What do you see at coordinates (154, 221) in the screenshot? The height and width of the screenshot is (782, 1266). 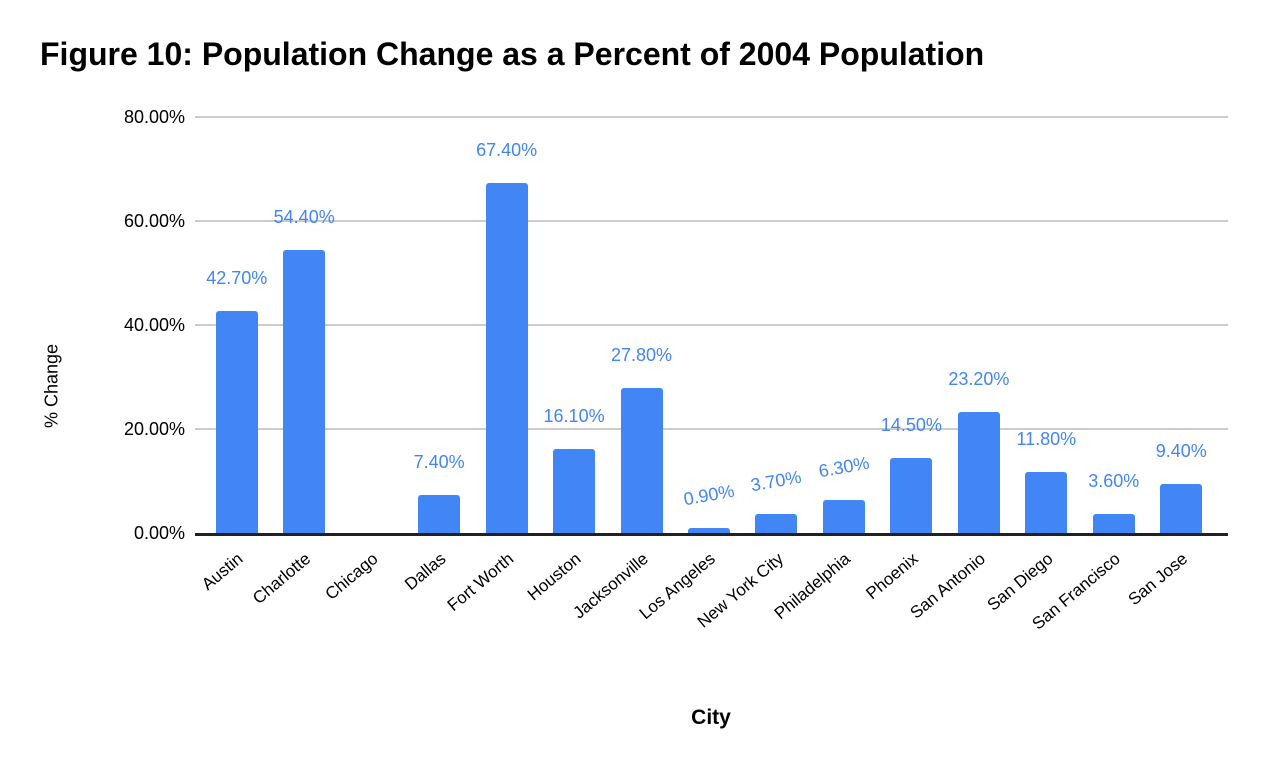 I see `y-tick-label: 60.00%` at bounding box center [154, 221].